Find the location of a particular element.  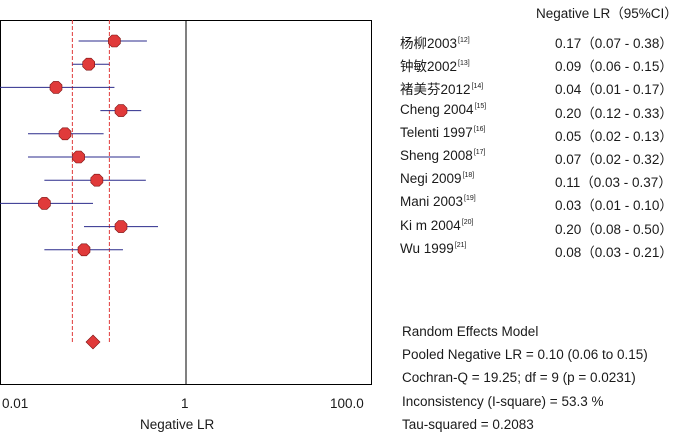

study-name-text: Ki m 2004 is located at coordinates (430, 225).